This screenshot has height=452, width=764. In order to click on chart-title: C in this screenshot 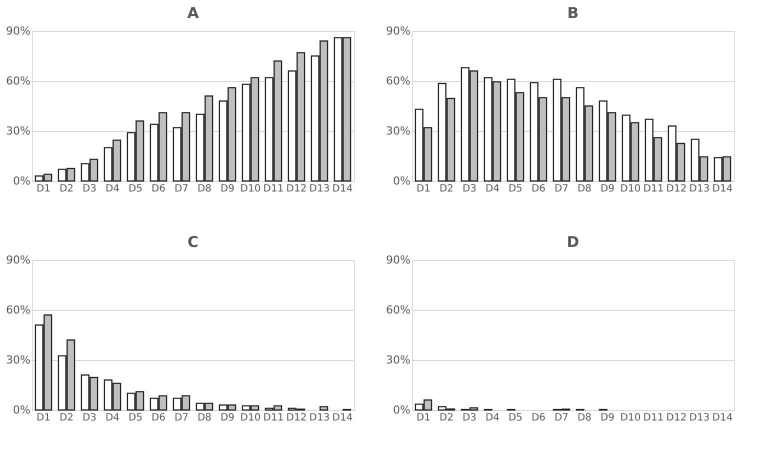, I will do `click(193, 242)`.